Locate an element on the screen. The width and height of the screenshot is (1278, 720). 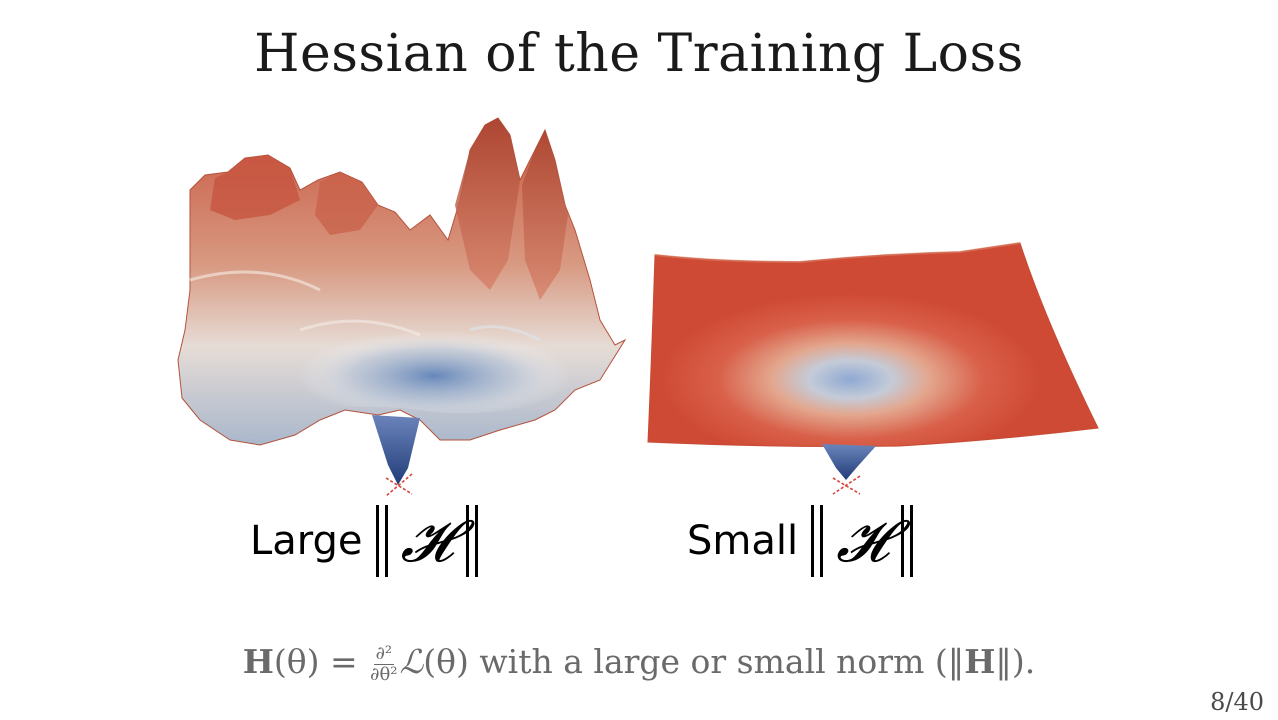
caption-fraction: ∂² ∂θ² is located at coordinates (384, 663).